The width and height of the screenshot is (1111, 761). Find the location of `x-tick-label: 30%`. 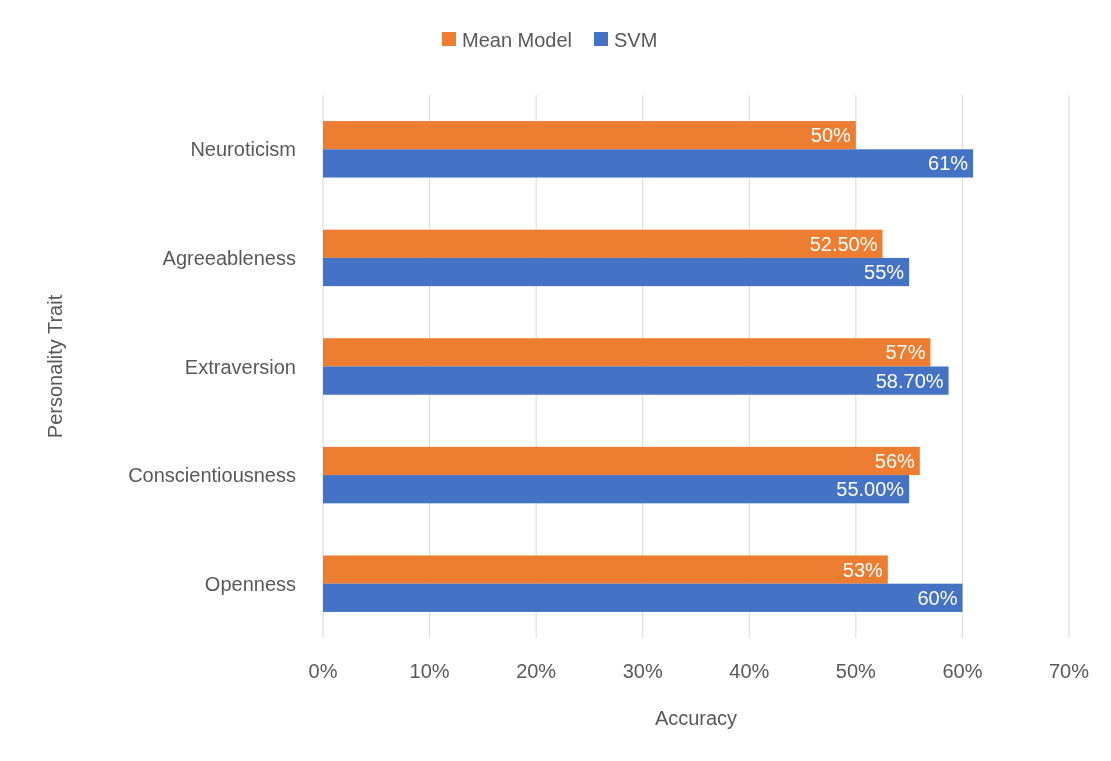

x-tick-label: 30% is located at coordinates (642, 671).